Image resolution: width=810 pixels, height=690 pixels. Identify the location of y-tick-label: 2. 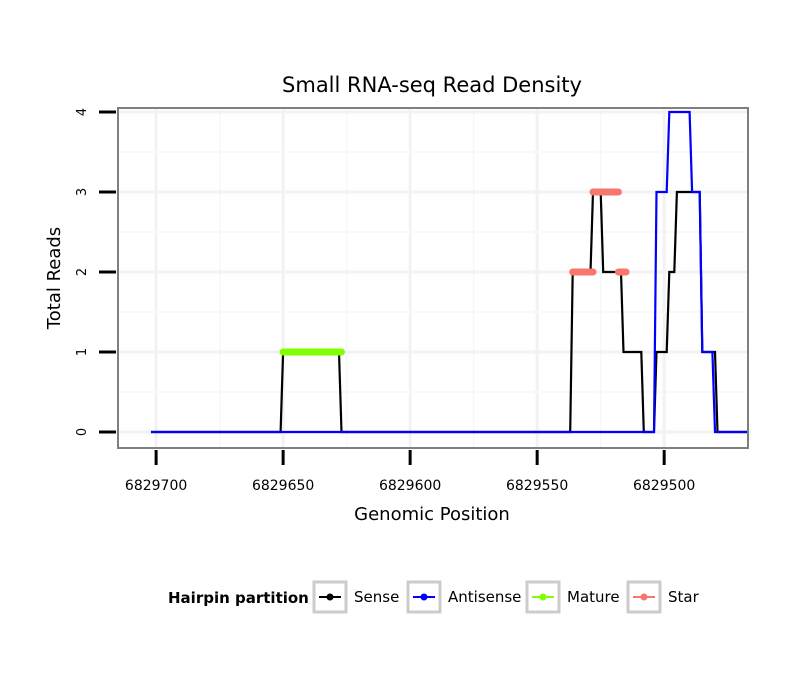
(82, 272).